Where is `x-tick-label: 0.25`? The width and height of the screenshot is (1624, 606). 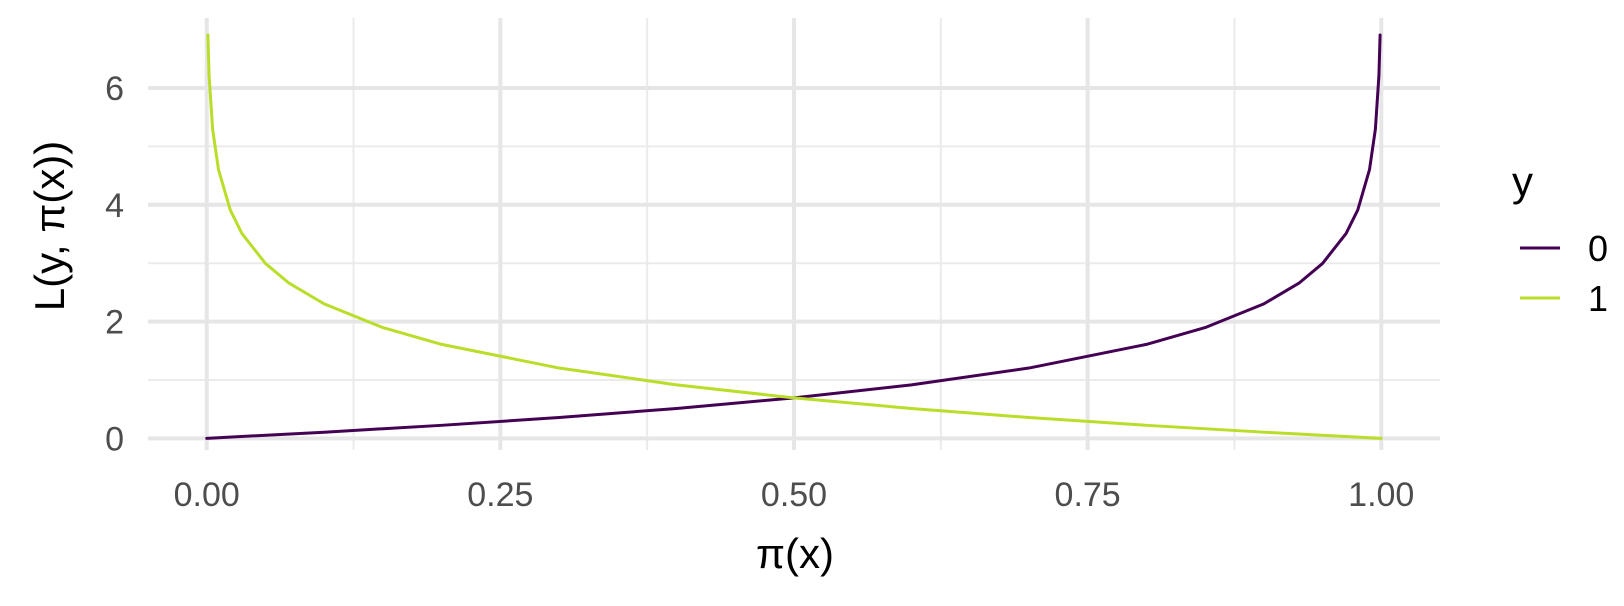
x-tick-label: 0.25 is located at coordinates (500, 495).